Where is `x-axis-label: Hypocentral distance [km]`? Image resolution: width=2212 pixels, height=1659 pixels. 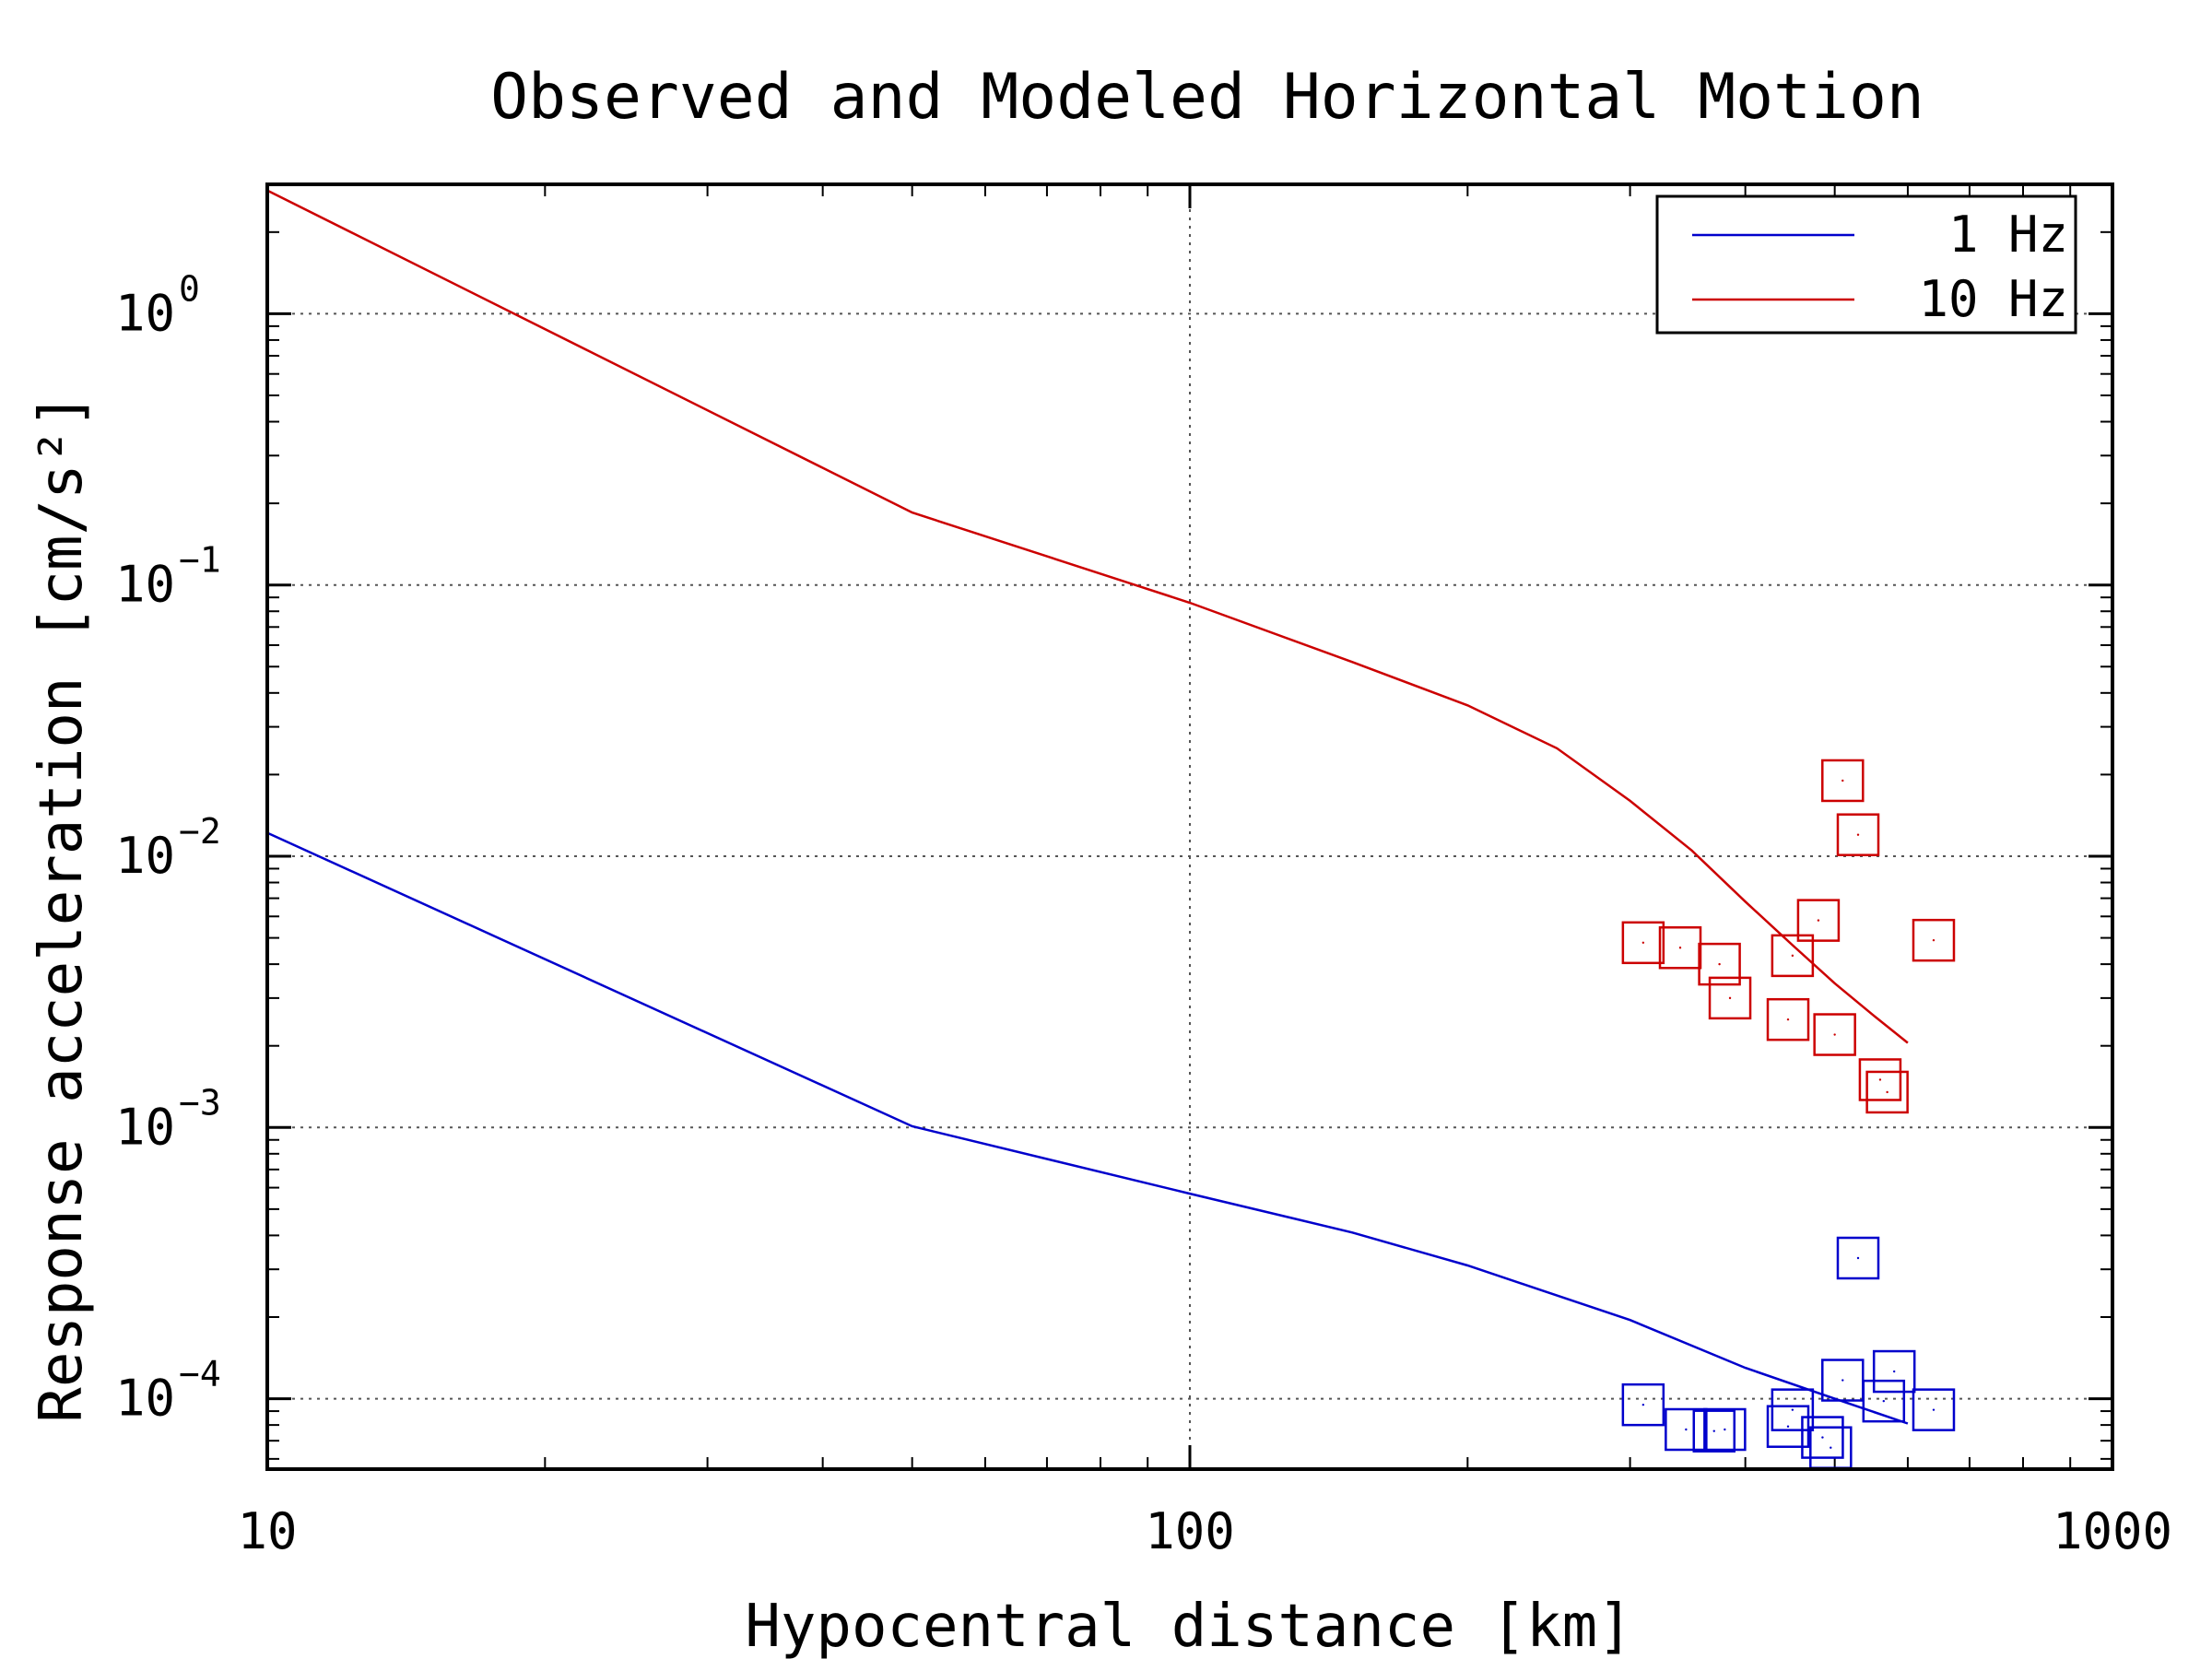 x-axis-label: Hypocentral distance [km] is located at coordinates (1188, 1626).